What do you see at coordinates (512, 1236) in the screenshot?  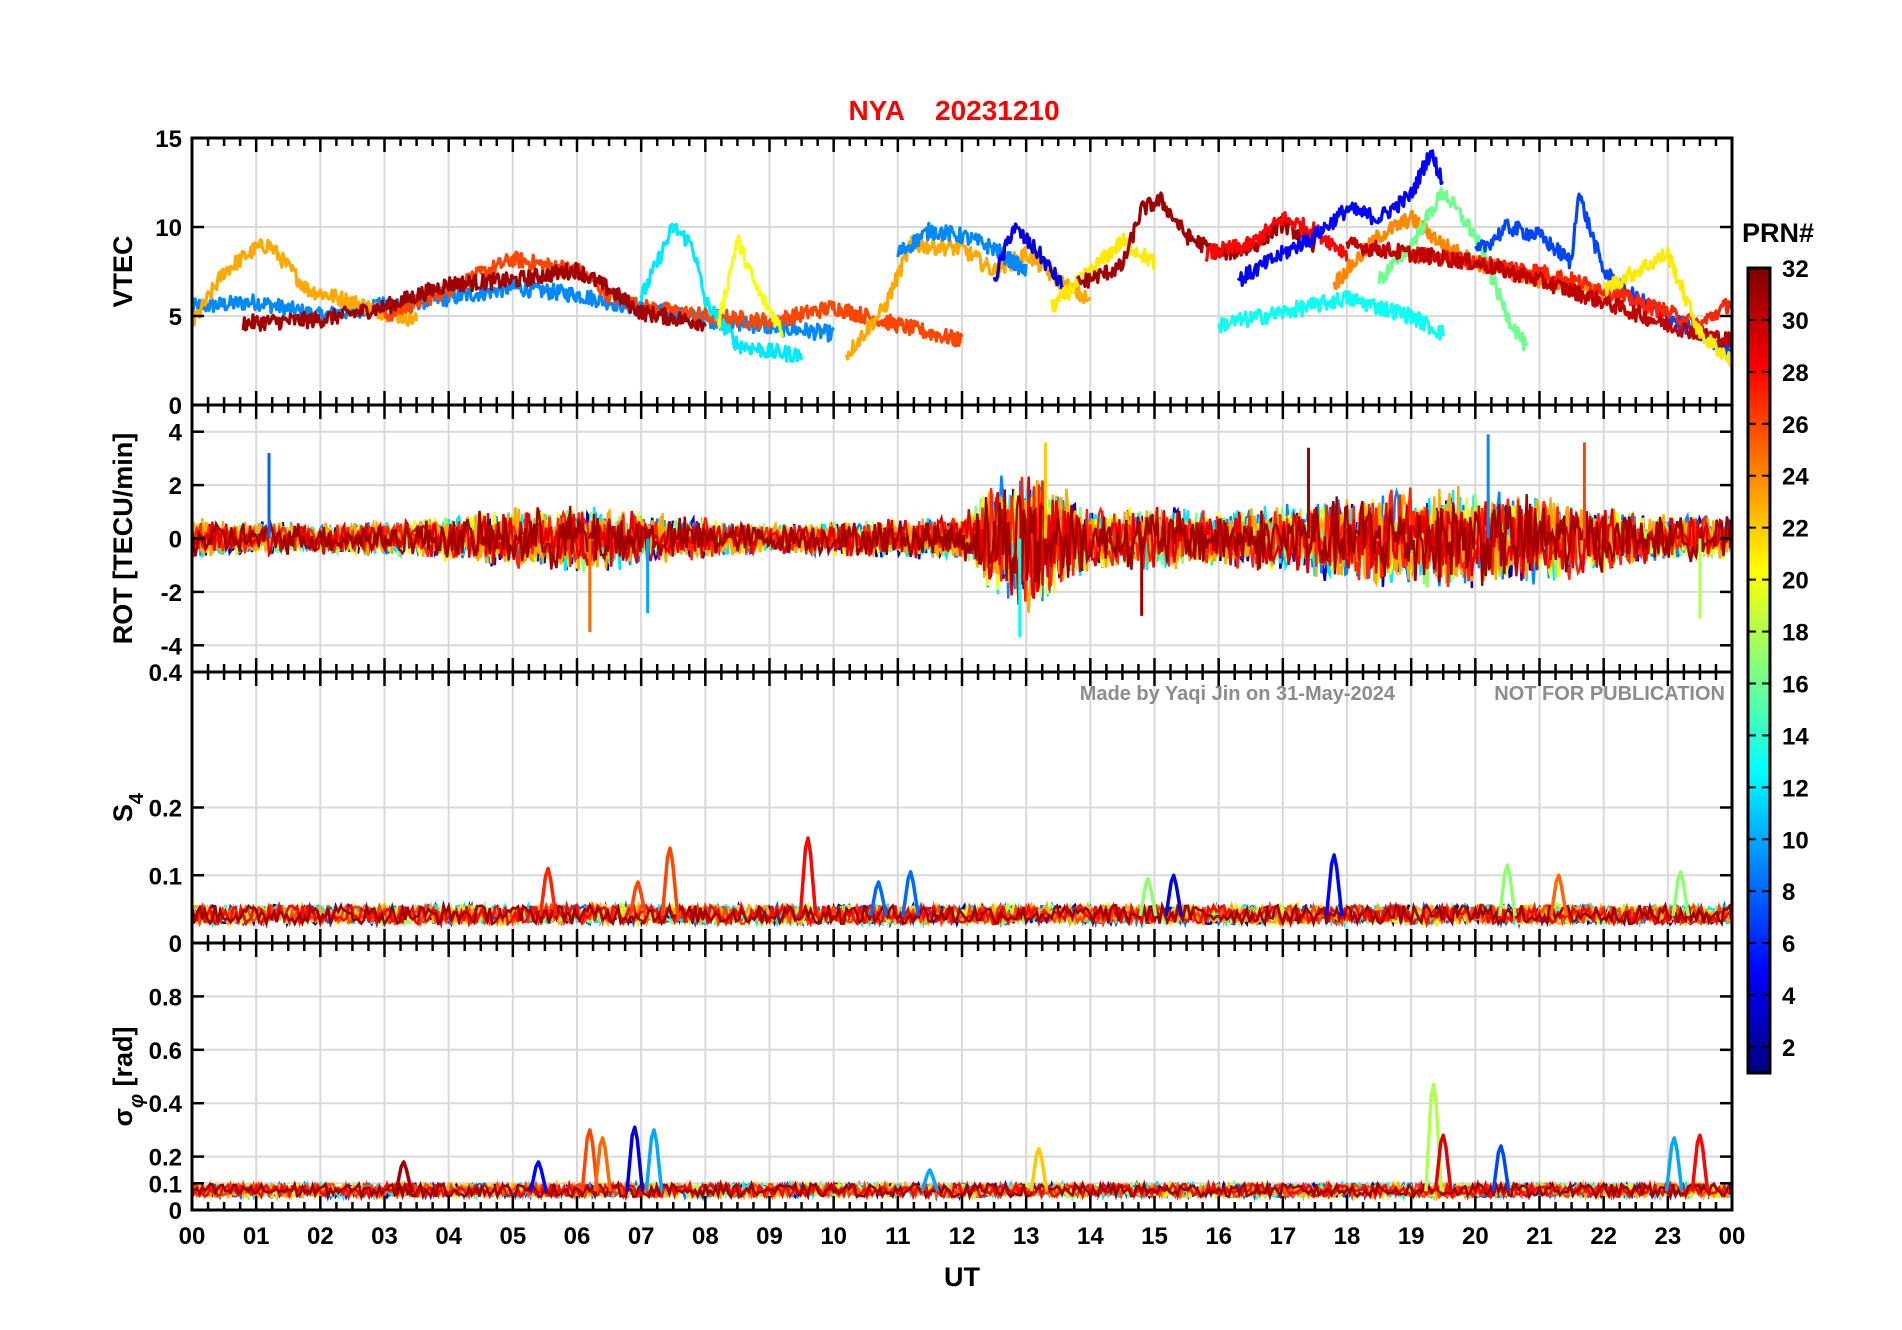 I see `x-tick-label: 05` at bounding box center [512, 1236].